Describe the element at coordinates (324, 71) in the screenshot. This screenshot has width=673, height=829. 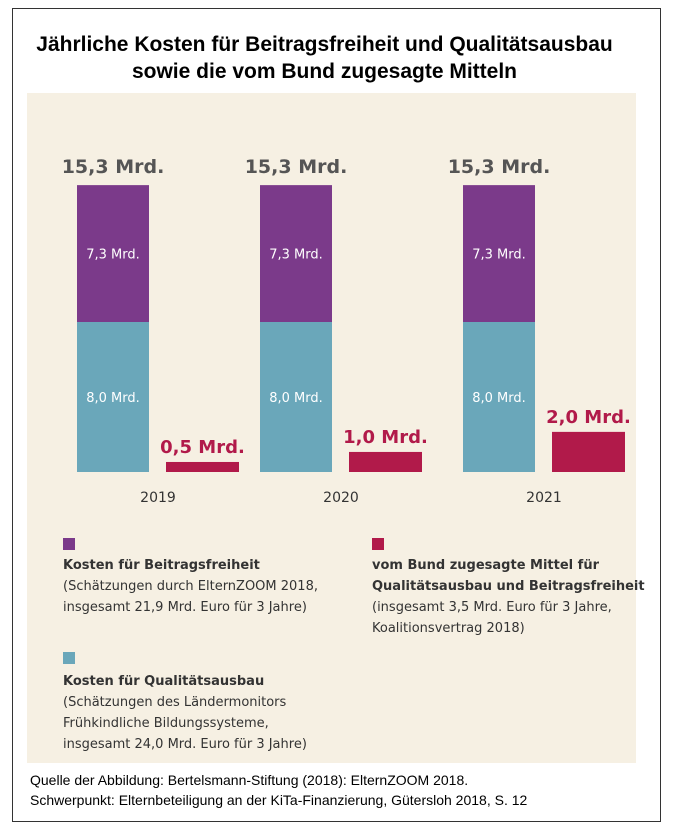
I see `chart-title-line-2: sowie die vom Bund zugesagte Mitteln` at that location.